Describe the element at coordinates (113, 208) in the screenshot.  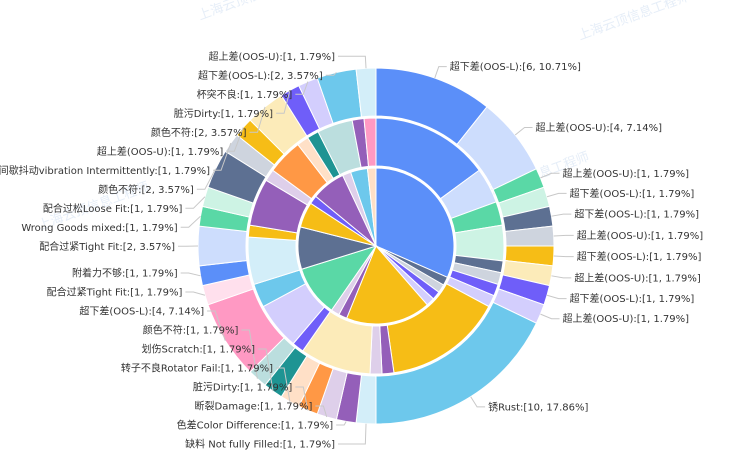
I see `slice-label-23: 配合过松Loose Fit:[1, 1.79%]` at that location.